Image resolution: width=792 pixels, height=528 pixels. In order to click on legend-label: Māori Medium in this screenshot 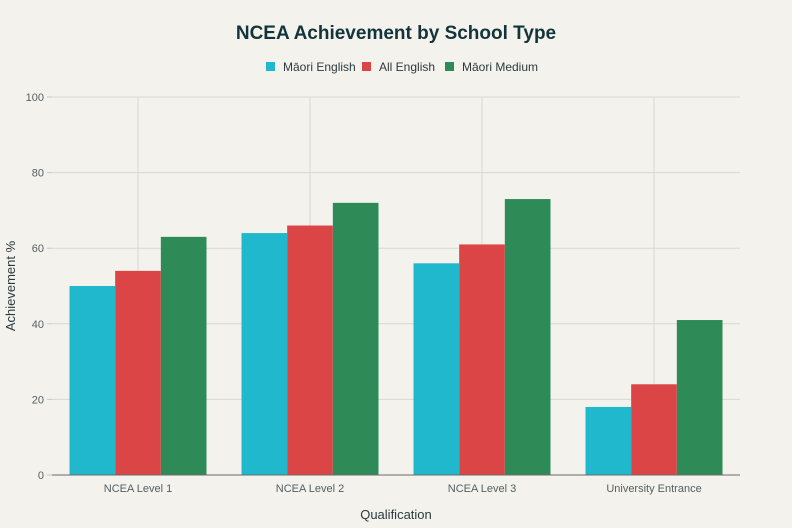, I will do `click(500, 67)`.